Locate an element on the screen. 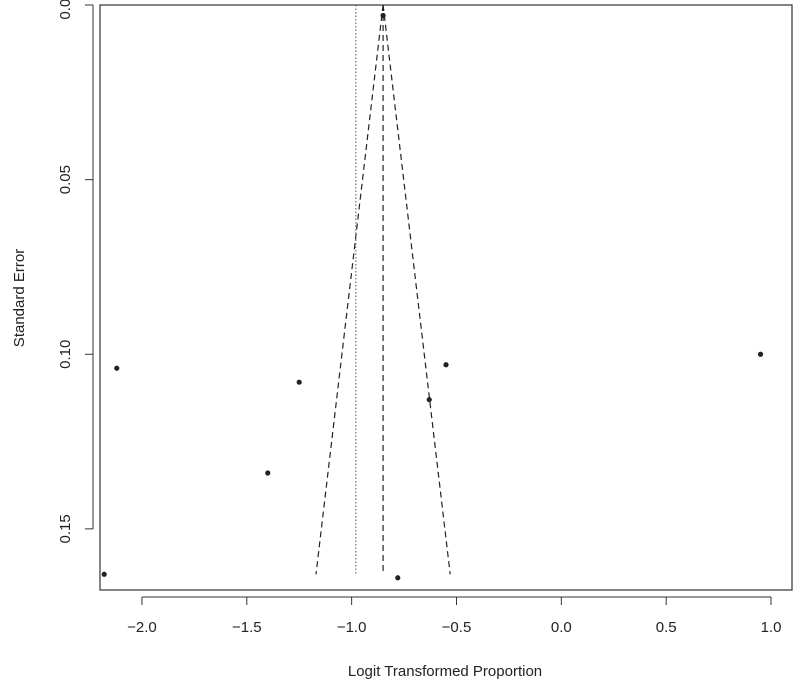 The height and width of the screenshot is (688, 800). x-axis: −2.0 −1.5 −1.0 −0.5 0.0 0.5 1.0 is located at coordinates (454, 616).